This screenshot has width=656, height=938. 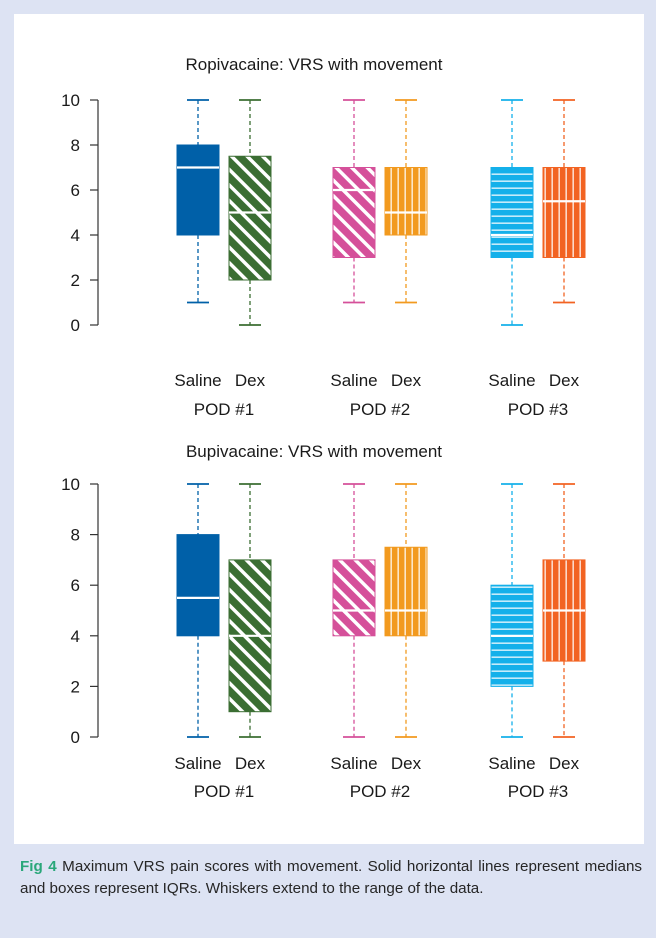 I want to click on chart-title: Bupivacaine: VRS with movement, so click(x=314, y=451).